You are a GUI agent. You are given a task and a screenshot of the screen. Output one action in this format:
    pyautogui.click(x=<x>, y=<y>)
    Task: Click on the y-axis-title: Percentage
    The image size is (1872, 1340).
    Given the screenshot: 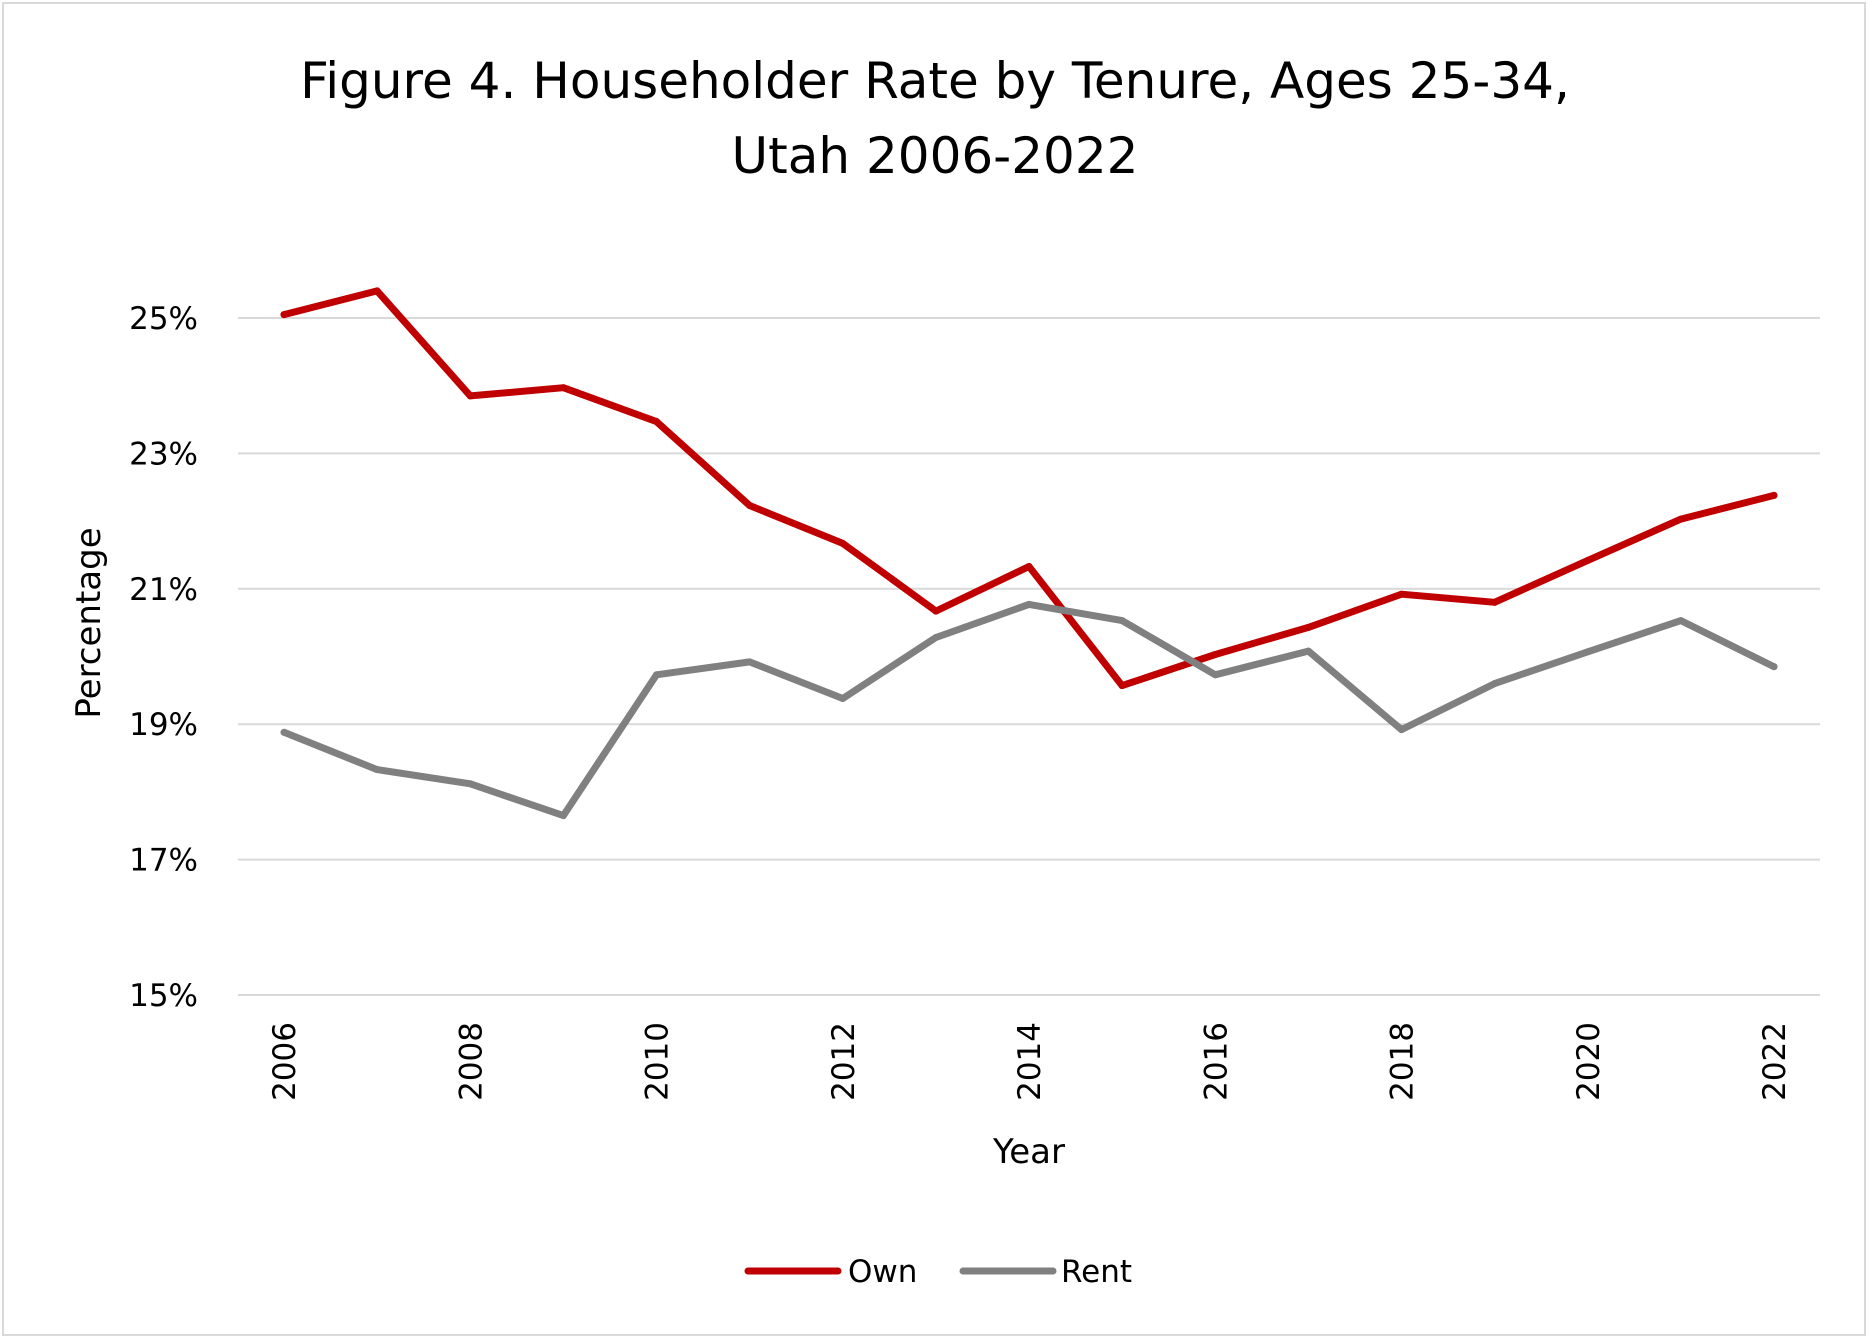 What is the action you would take?
    pyautogui.click(x=89, y=622)
    